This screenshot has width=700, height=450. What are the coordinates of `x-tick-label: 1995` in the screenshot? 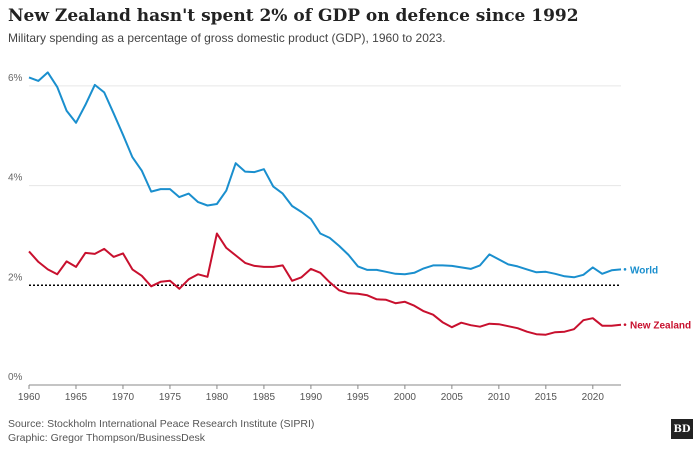 It's located at (358, 397).